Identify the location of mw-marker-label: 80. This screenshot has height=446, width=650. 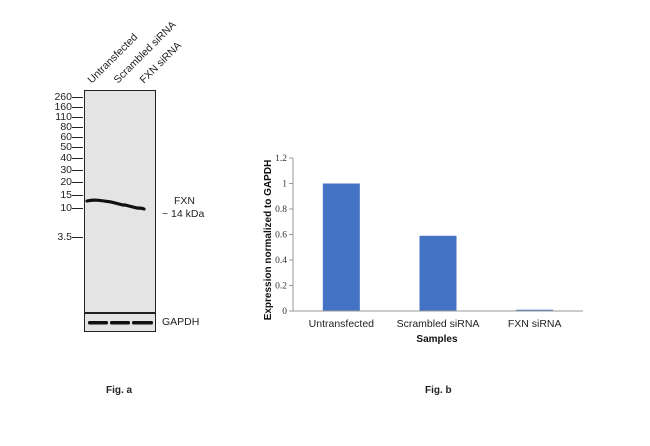
(66, 127).